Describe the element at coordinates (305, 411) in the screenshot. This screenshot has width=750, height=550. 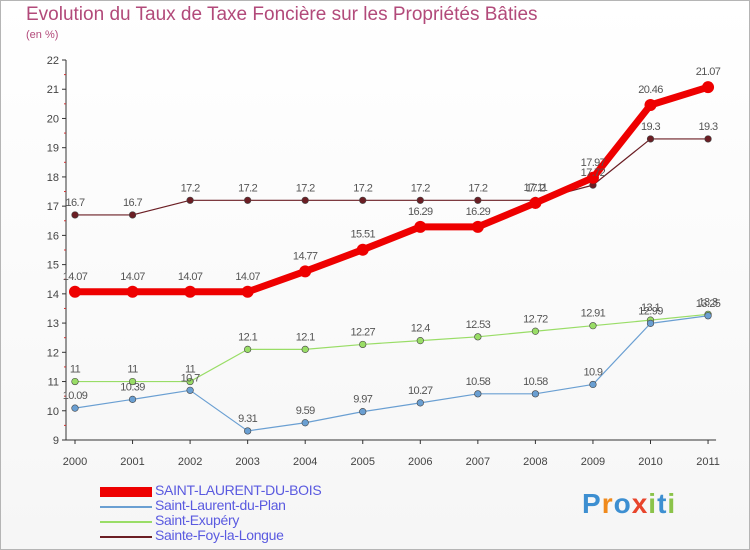
I see `data-label: 9.59` at that location.